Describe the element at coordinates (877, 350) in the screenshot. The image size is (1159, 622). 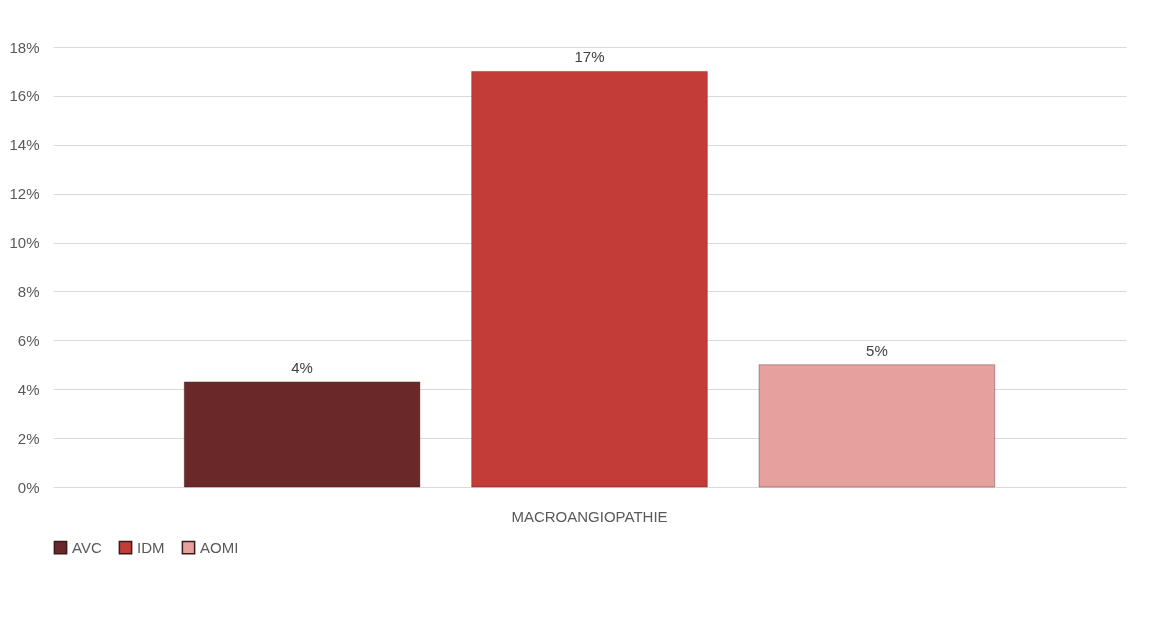
I see `data-label: 5%` at that location.